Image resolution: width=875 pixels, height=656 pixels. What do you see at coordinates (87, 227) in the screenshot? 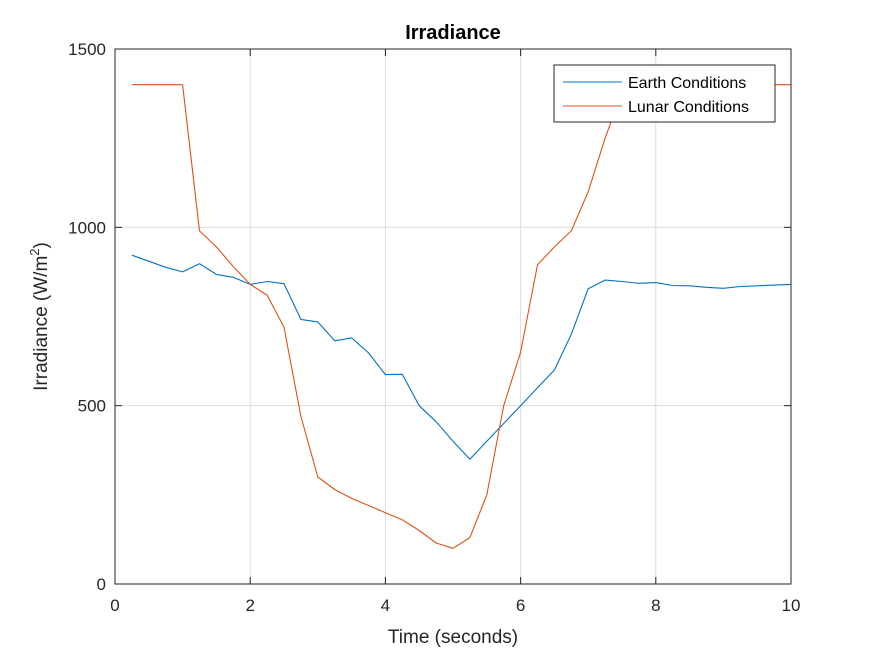
I see `y-tick-label: 1000` at bounding box center [87, 227].